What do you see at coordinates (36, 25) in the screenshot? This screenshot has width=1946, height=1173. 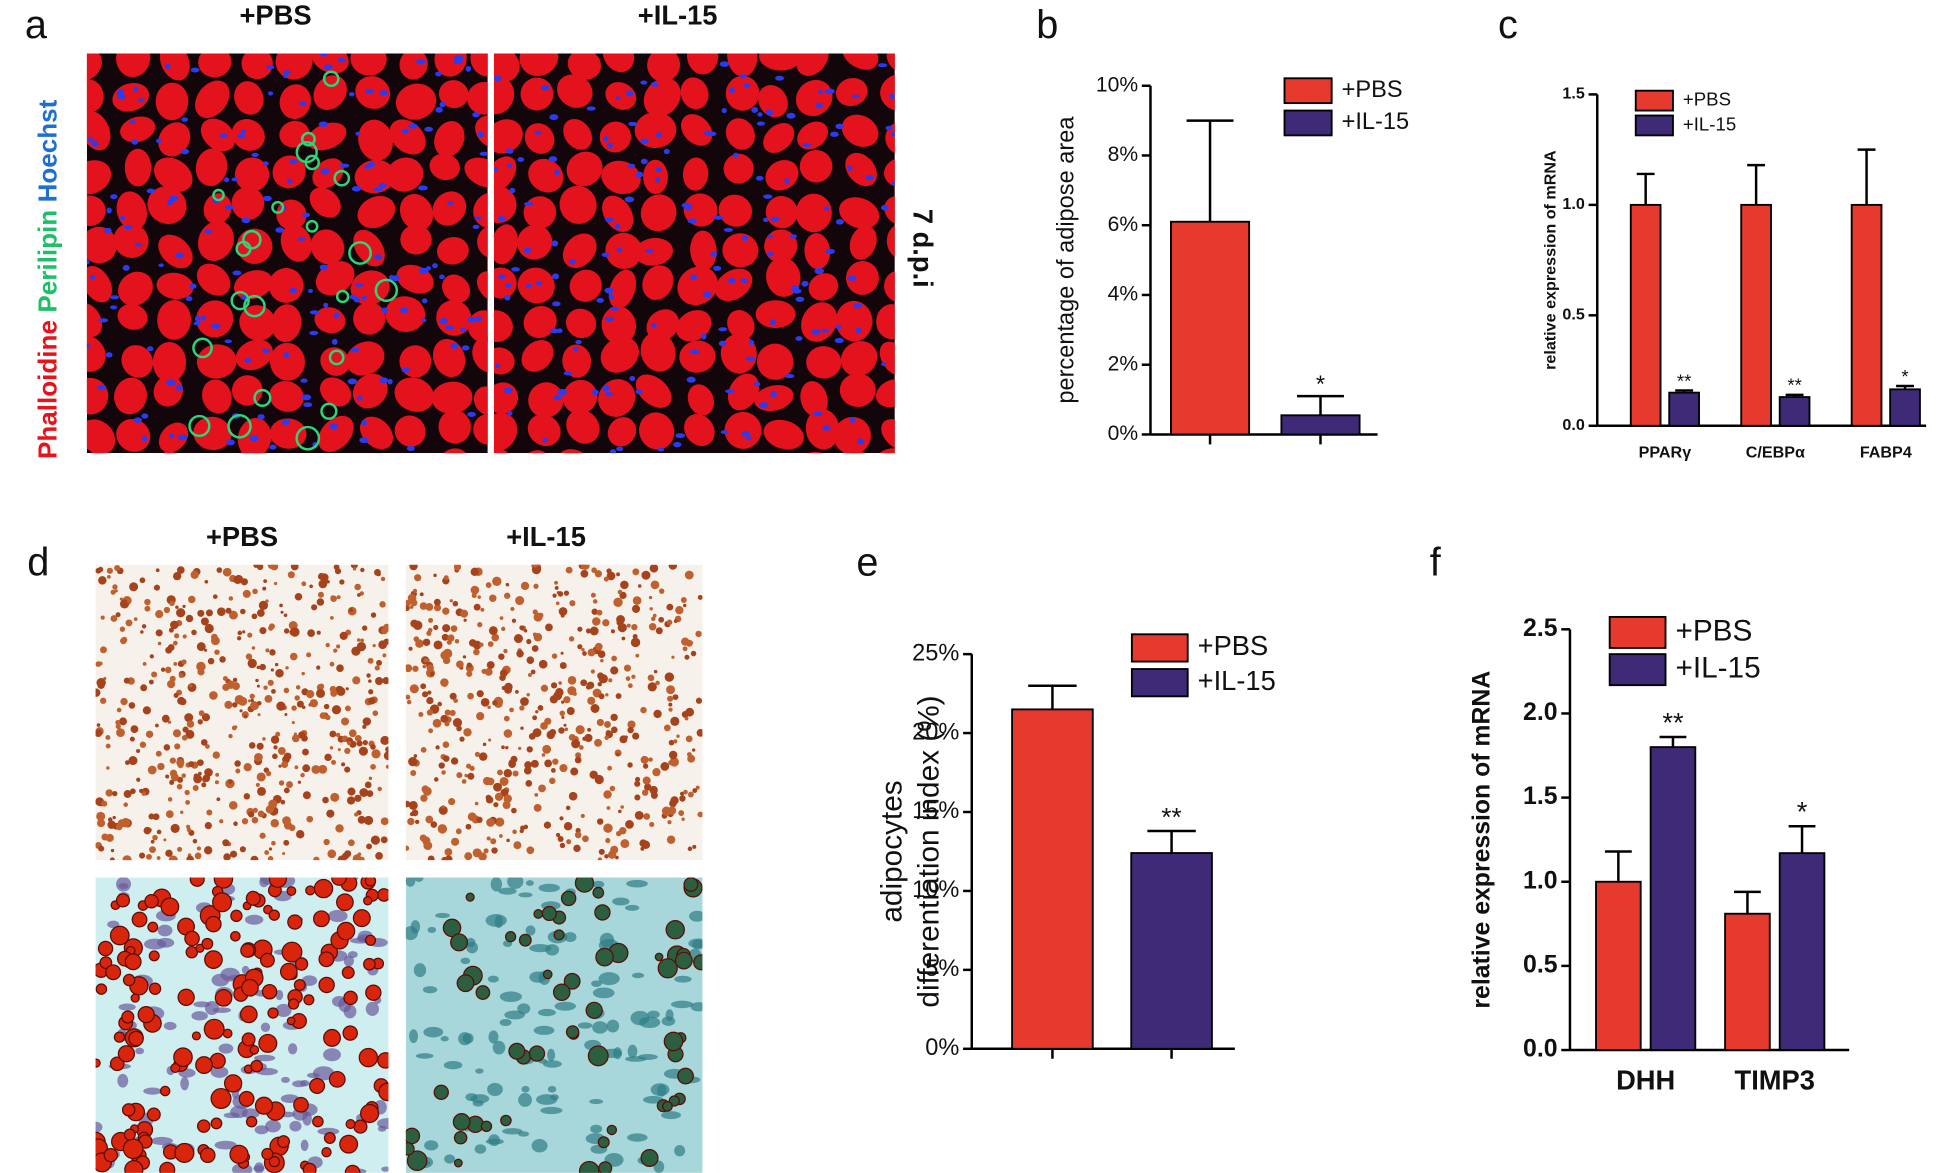 I see `panel-letter: a` at bounding box center [36, 25].